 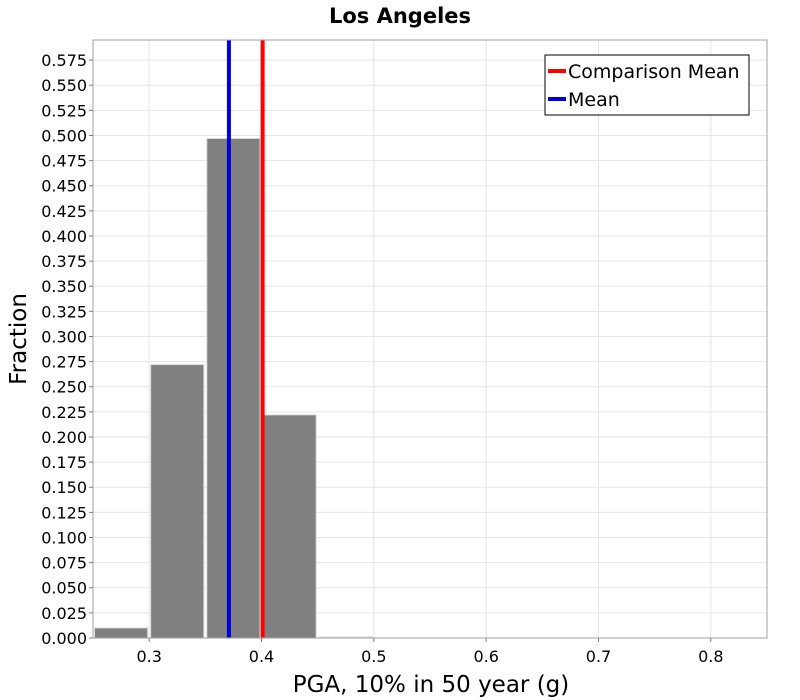 What do you see at coordinates (400, 16) in the screenshot?
I see `chart-title: Los Angeles` at bounding box center [400, 16].